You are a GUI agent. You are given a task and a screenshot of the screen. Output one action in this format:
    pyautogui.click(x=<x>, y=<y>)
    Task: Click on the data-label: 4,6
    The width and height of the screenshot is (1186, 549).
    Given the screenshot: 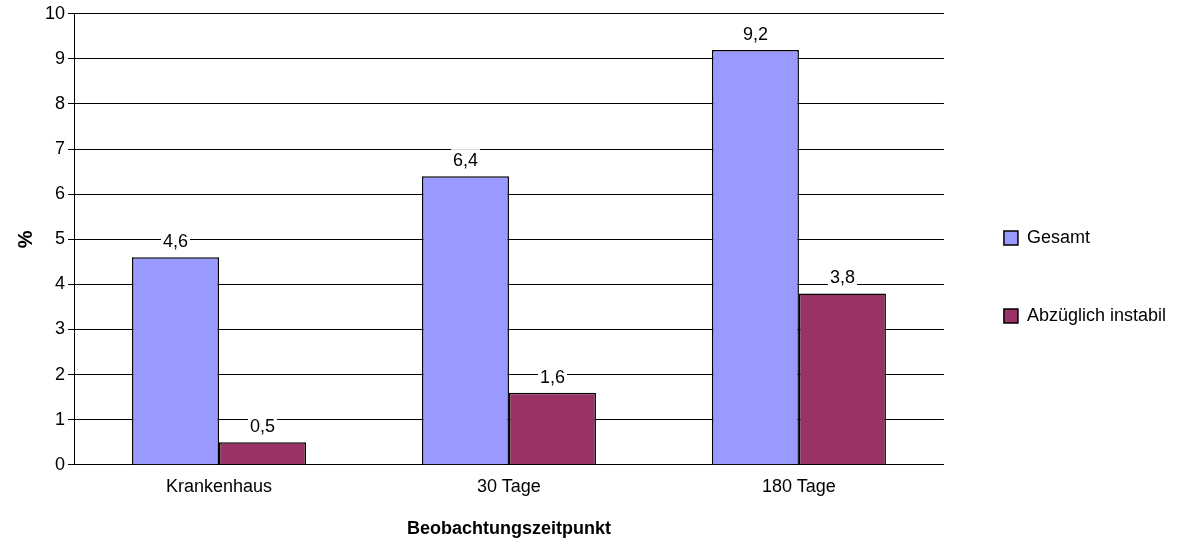 What is the action you would take?
    pyautogui.click(x=175, y=241)
    